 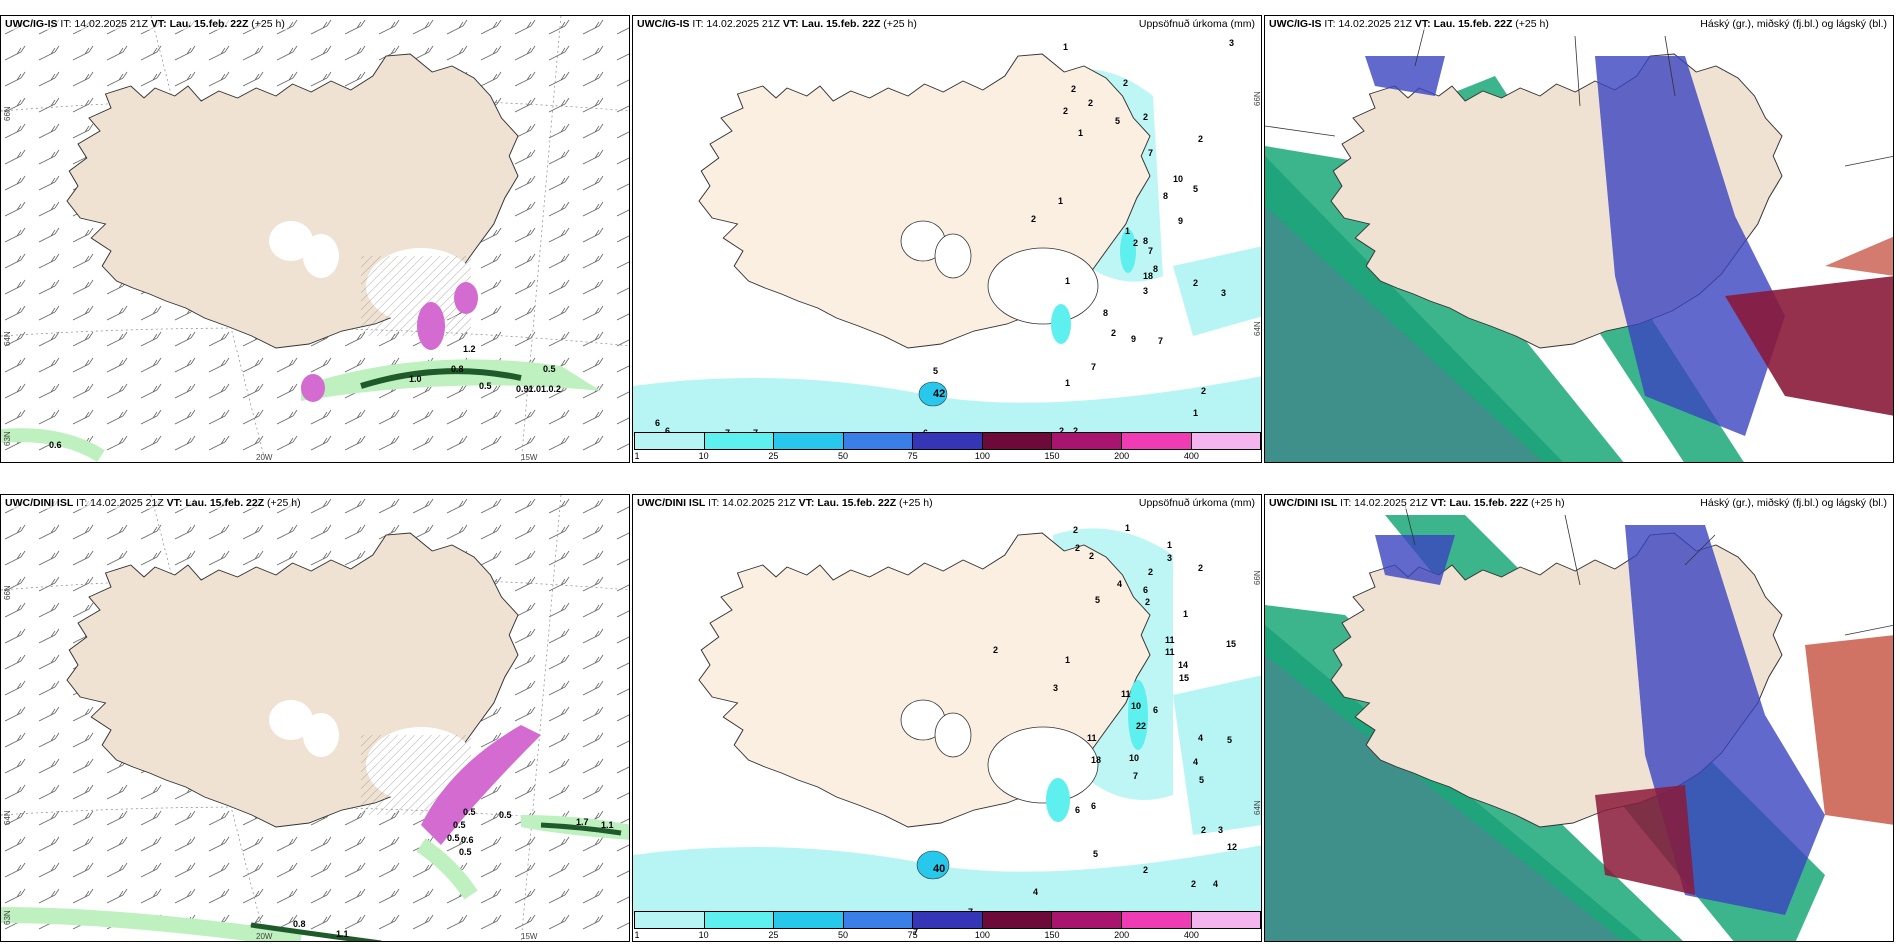 What do you see at coordinates (947, 721) in the screenshot?
I see `map-canvas` at bounding box center [947, 721].